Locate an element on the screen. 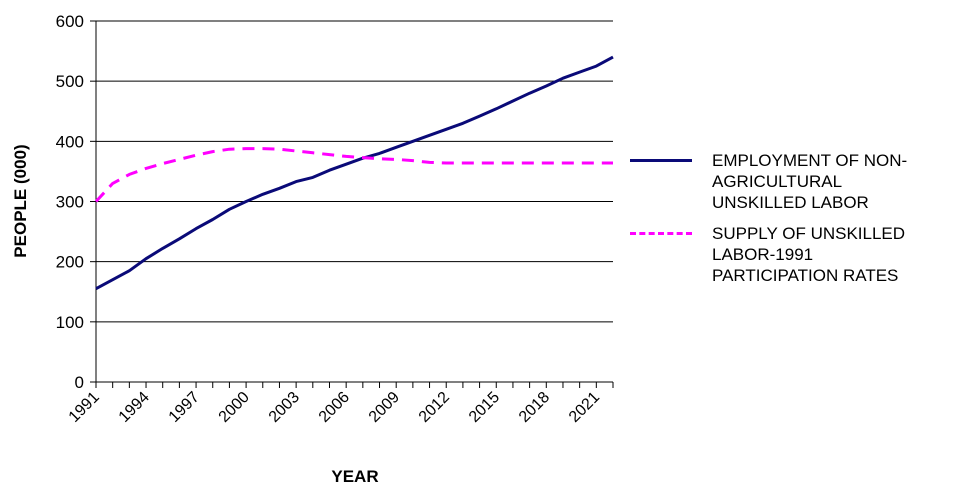 Image resolution: width=954 pixels, height=495 pixels. y-tick-label: 100 is located at coordinates (70, 322).